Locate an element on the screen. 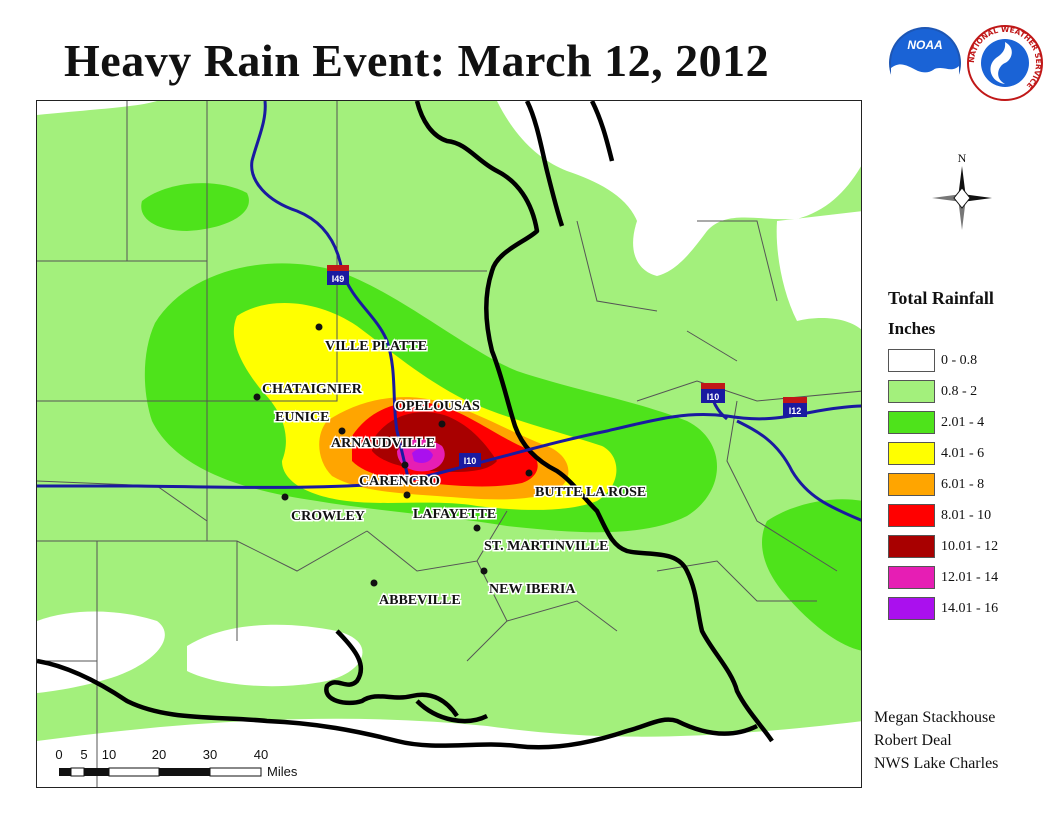 This screenshot has height=816, width=1056. legend-item: 0.8 - 2 is located at coordinates (968, 391).